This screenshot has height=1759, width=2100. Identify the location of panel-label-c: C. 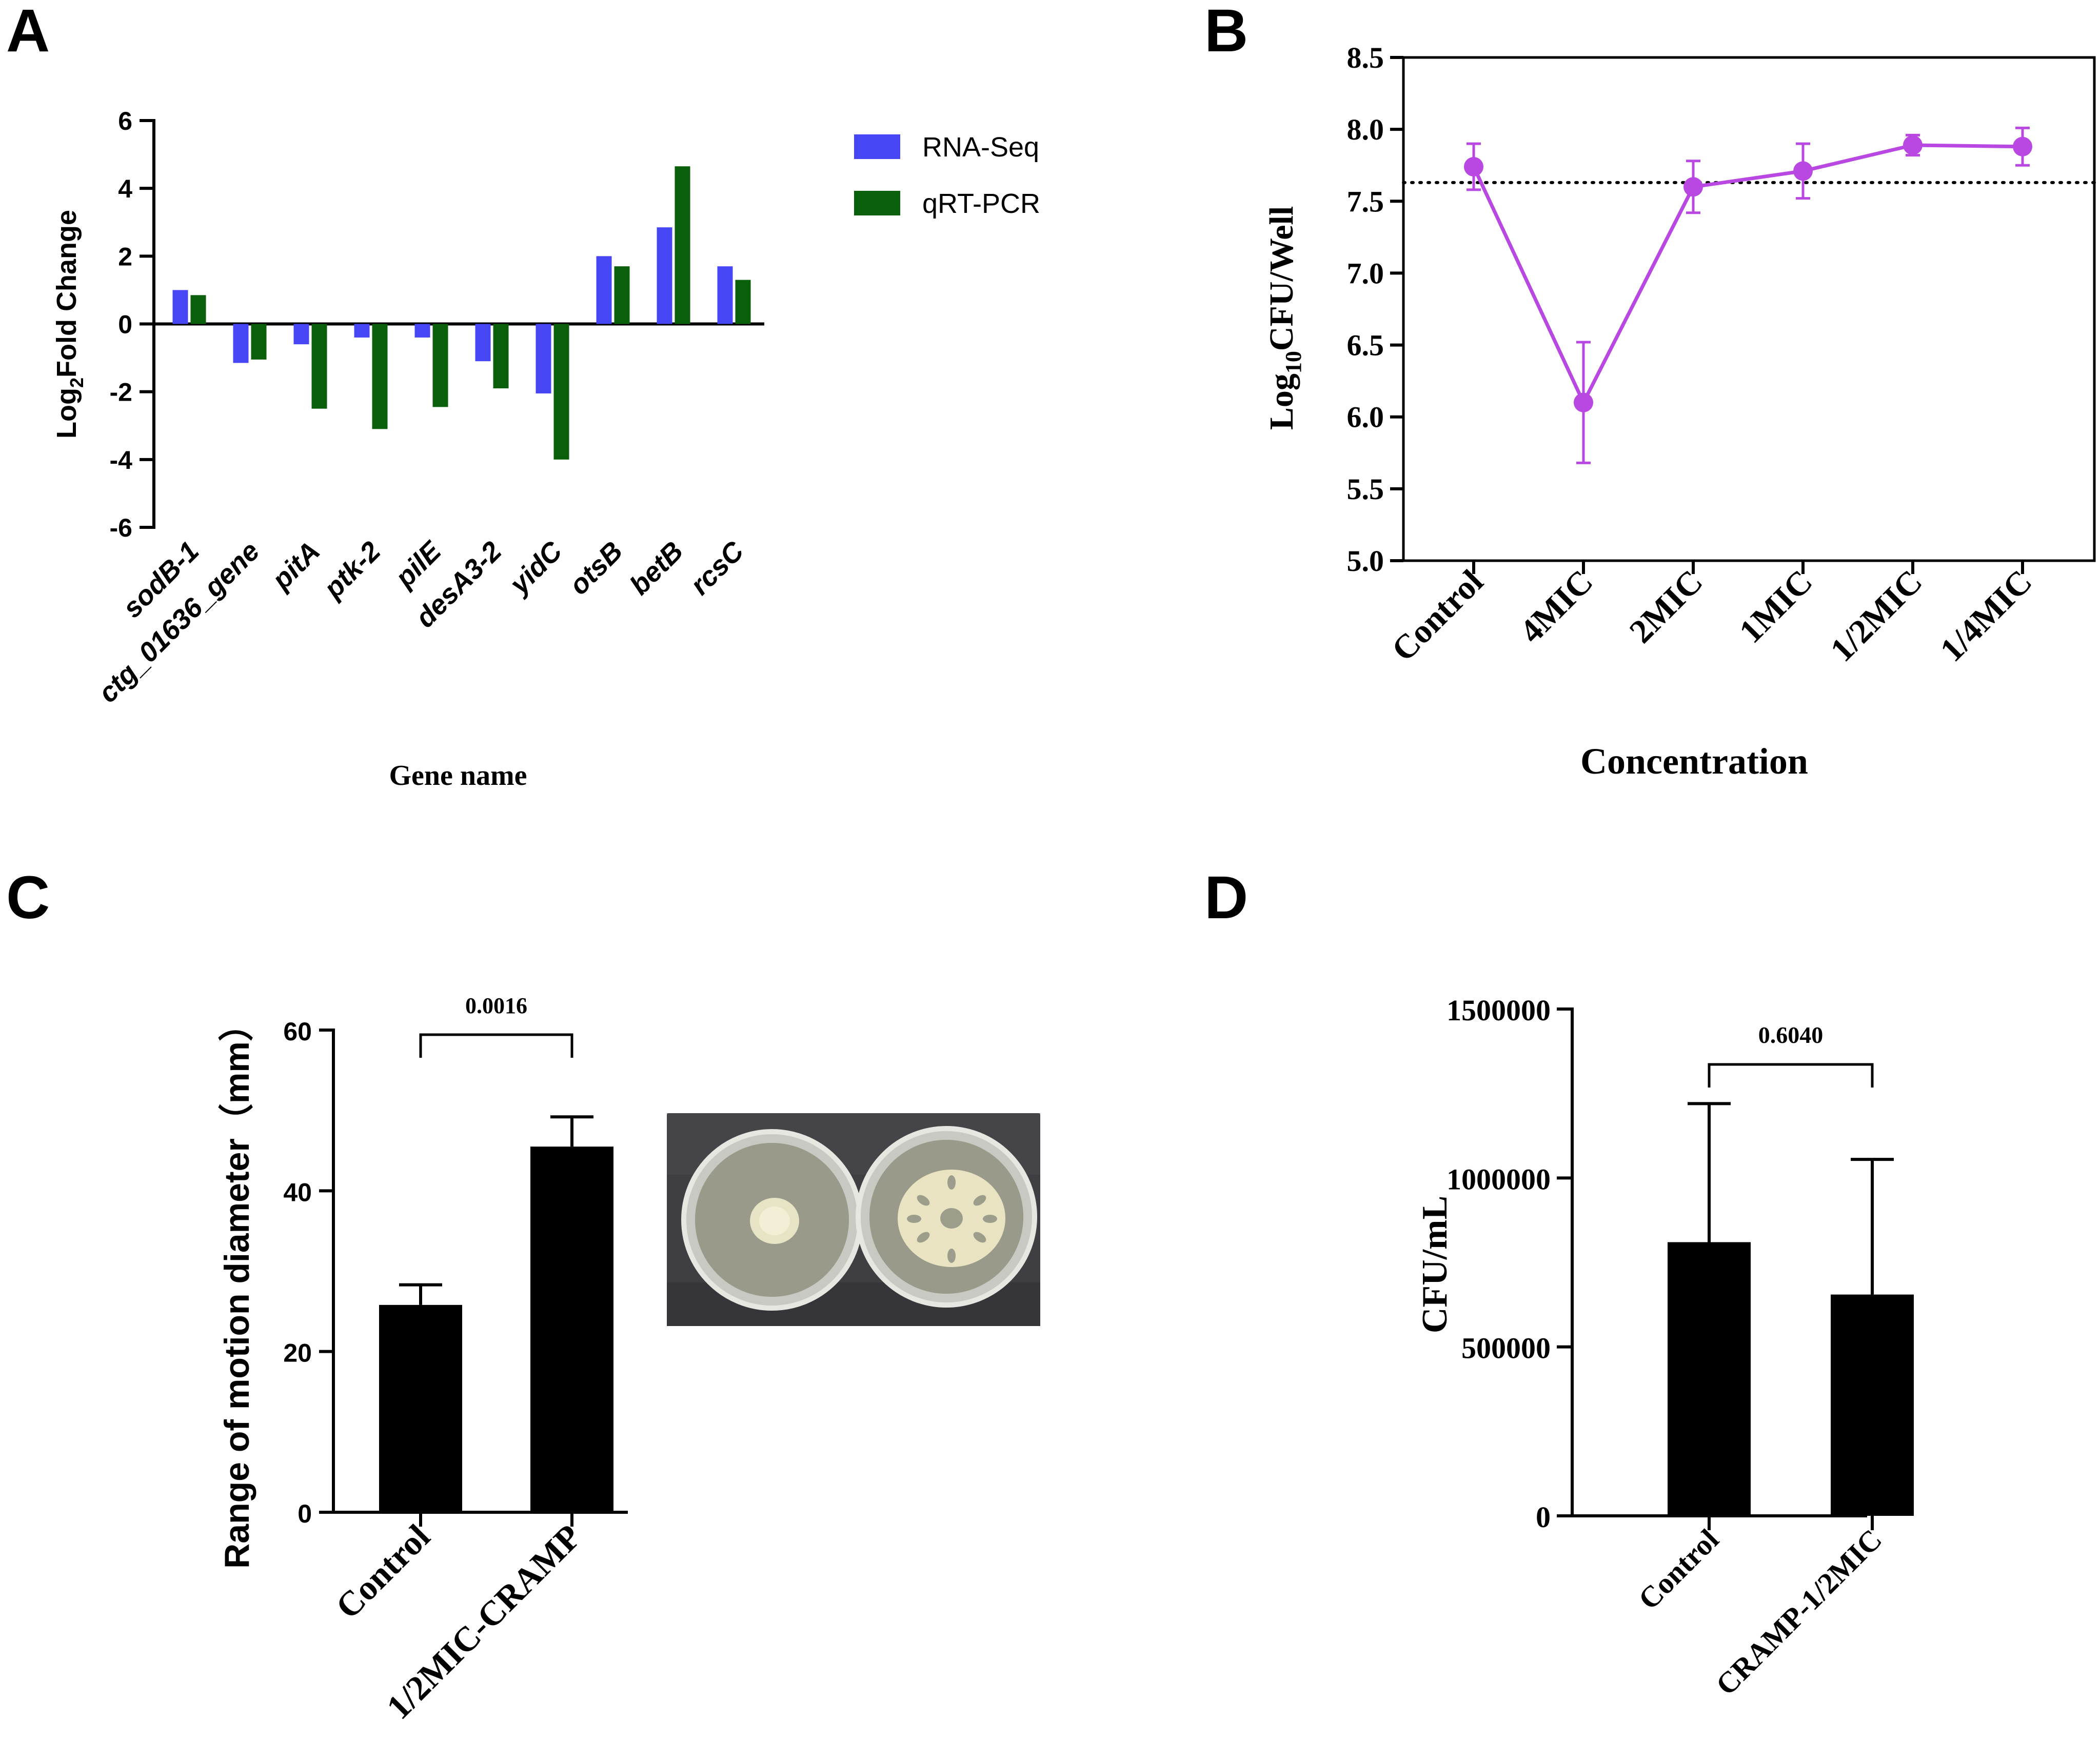
(28, 898).